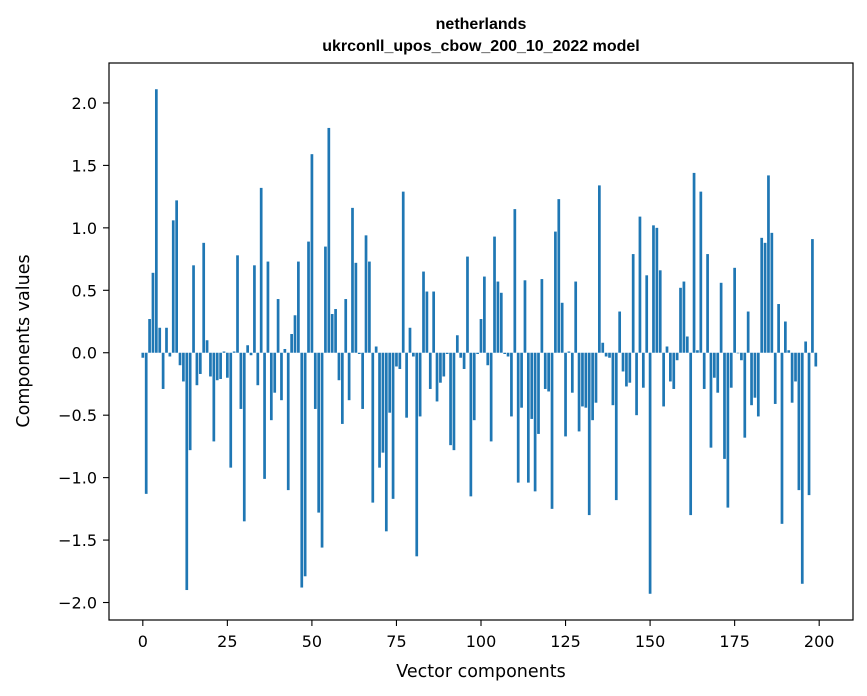  Describe the element at coordinates (24, 340) in the screenshot. I see `y-axis-label: Components values` at that location.